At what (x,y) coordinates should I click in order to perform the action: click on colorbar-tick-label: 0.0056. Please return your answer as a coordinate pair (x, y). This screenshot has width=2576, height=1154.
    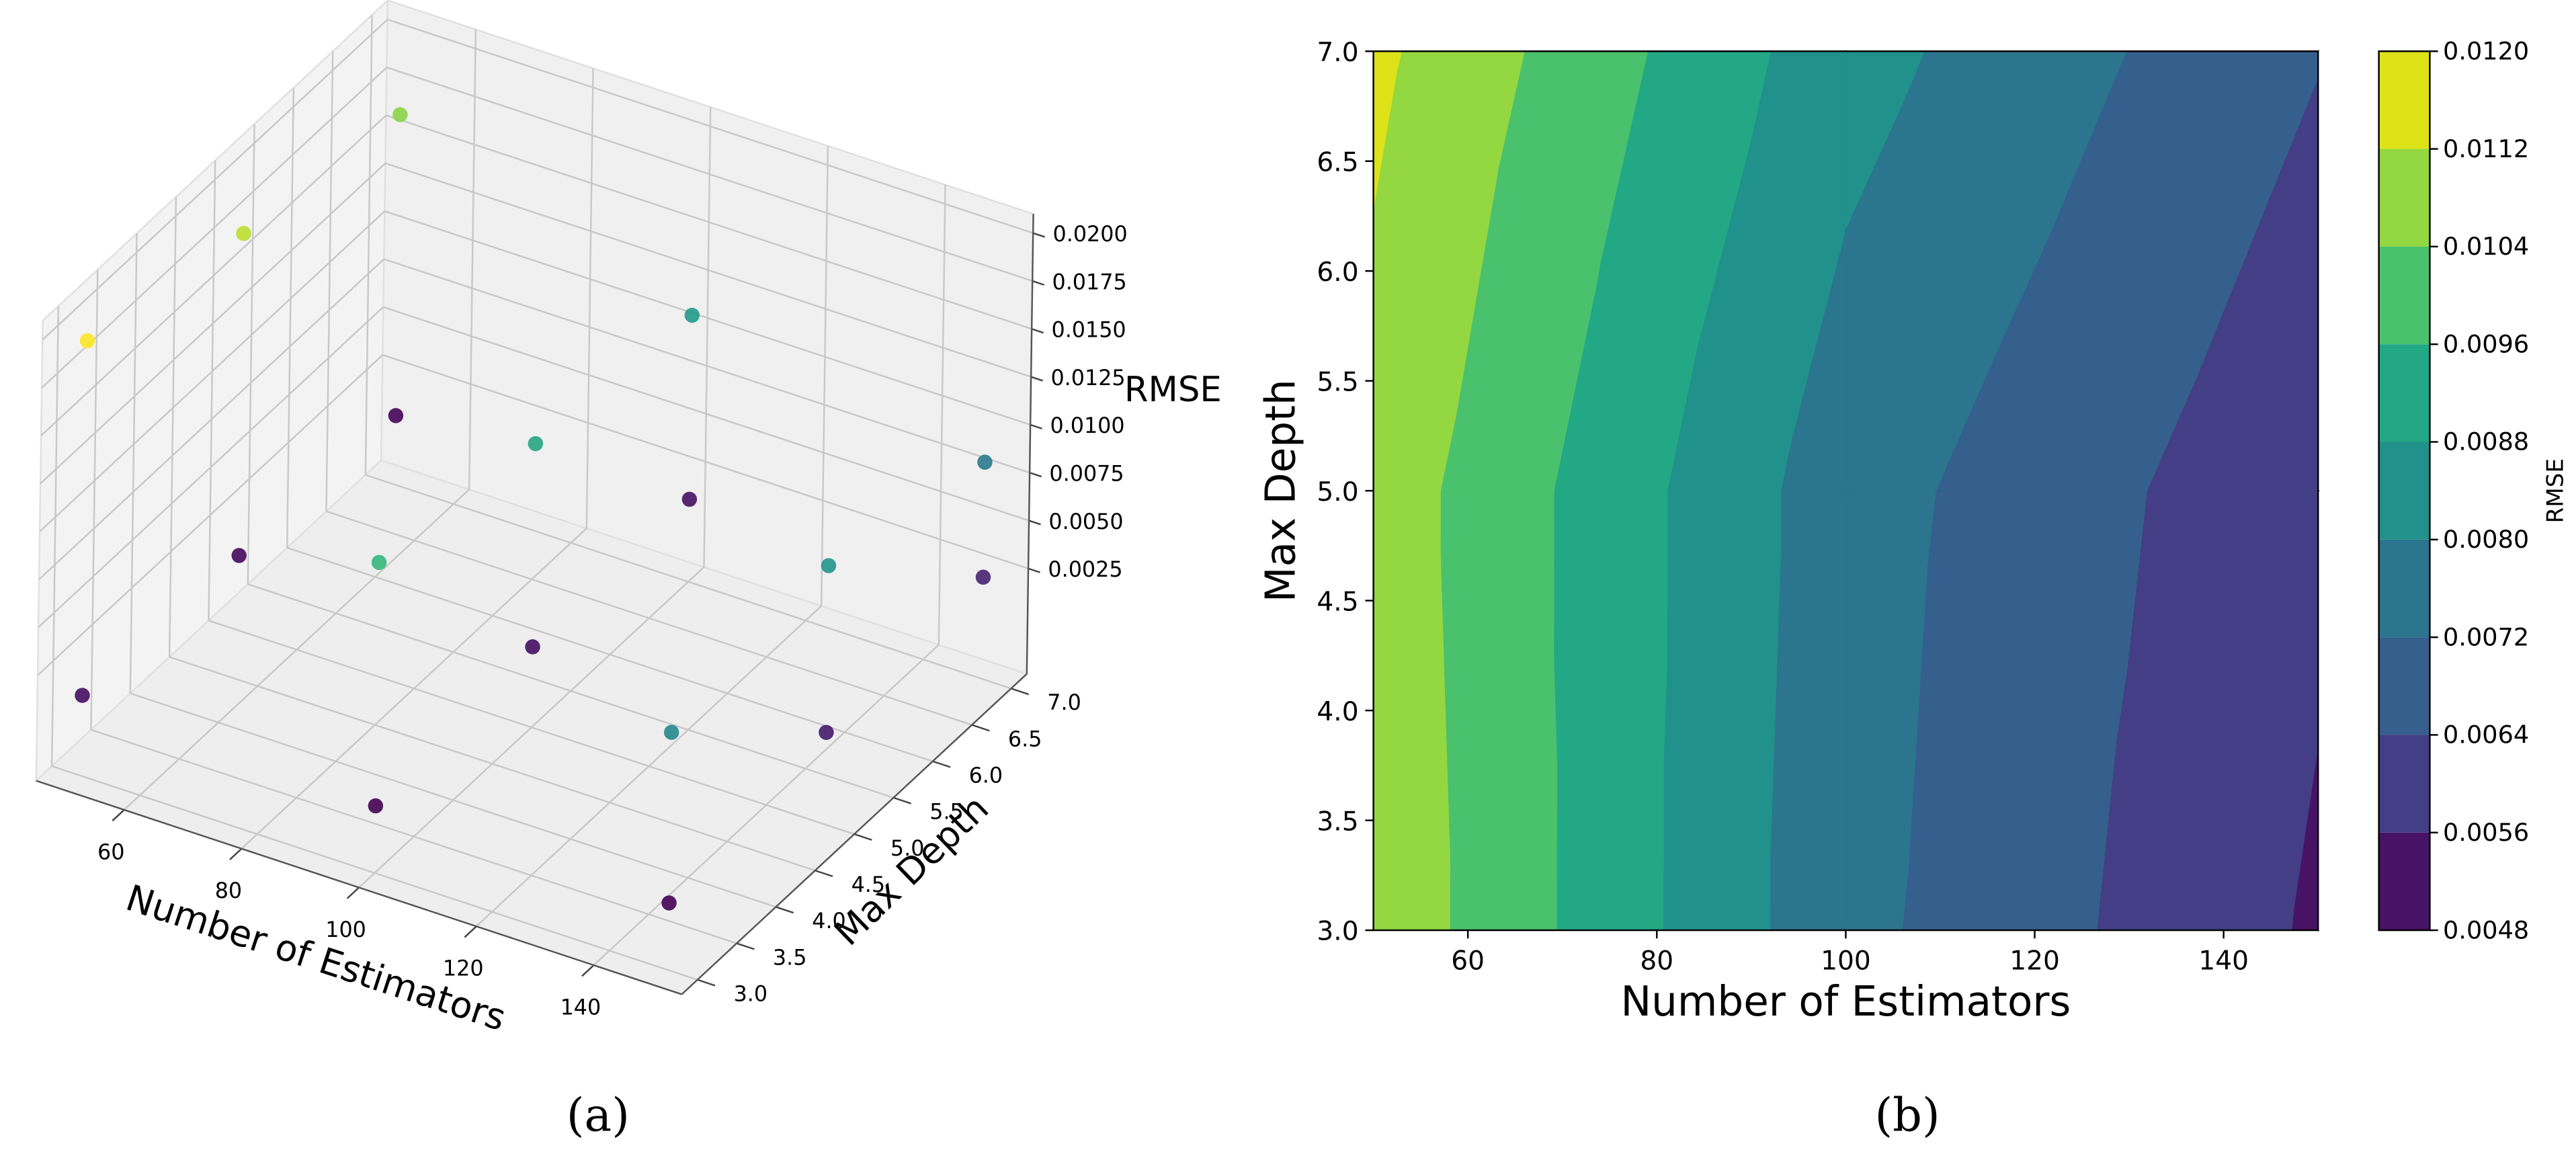
    Looking at the image, I should click on (2486, 832).